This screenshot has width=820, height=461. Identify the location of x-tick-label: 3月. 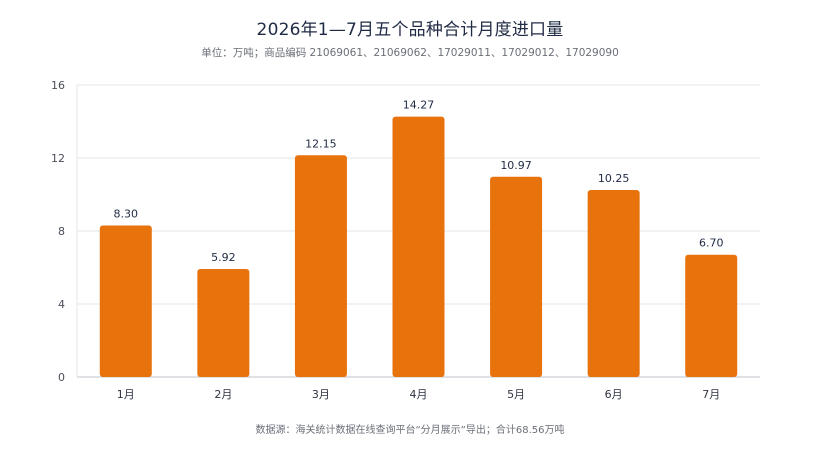
(321, 394).